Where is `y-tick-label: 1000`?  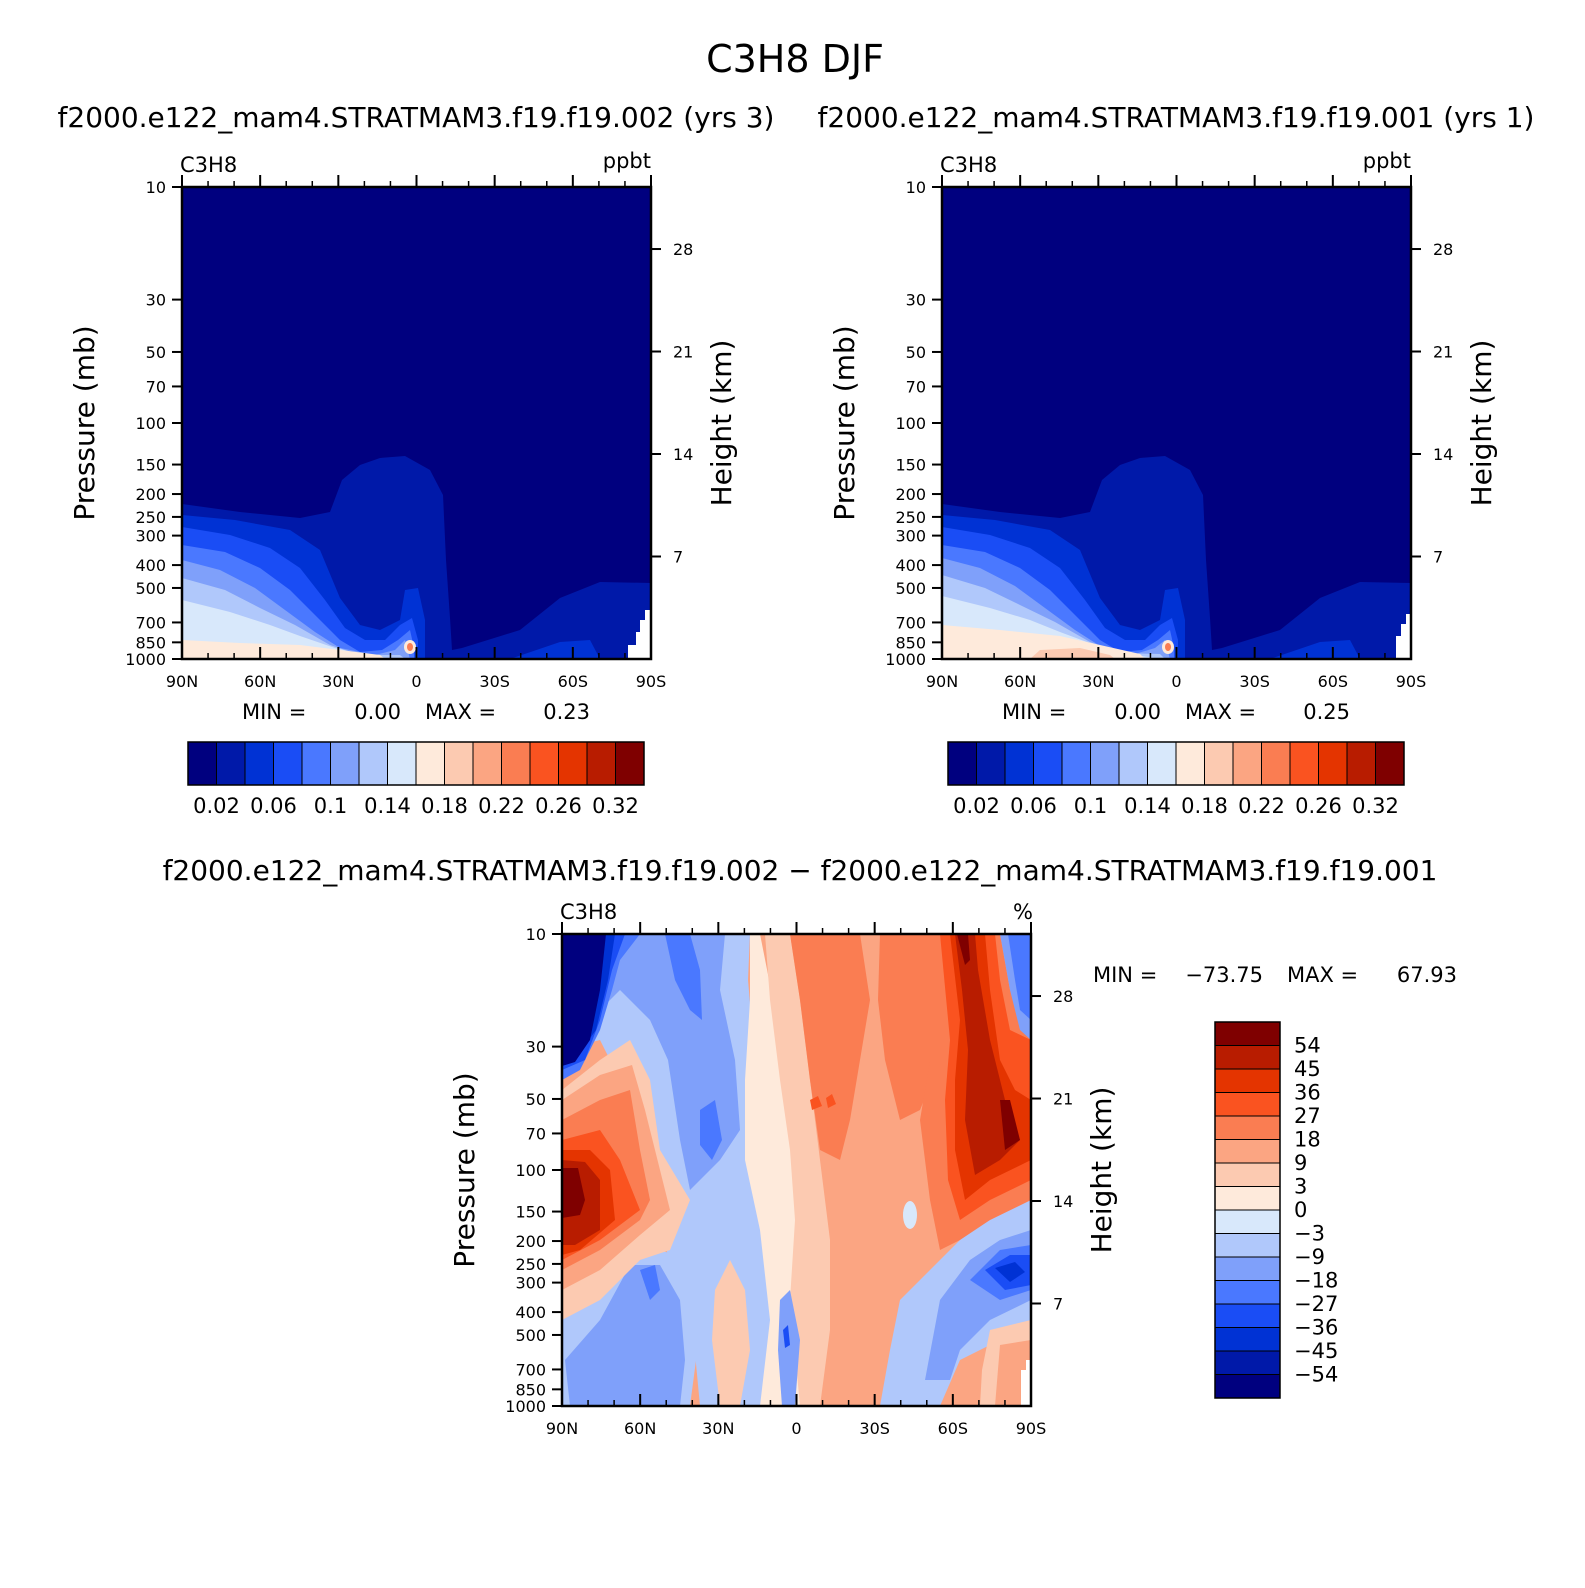
y-tick-label: 1000 is located at coordinates (905, 659).